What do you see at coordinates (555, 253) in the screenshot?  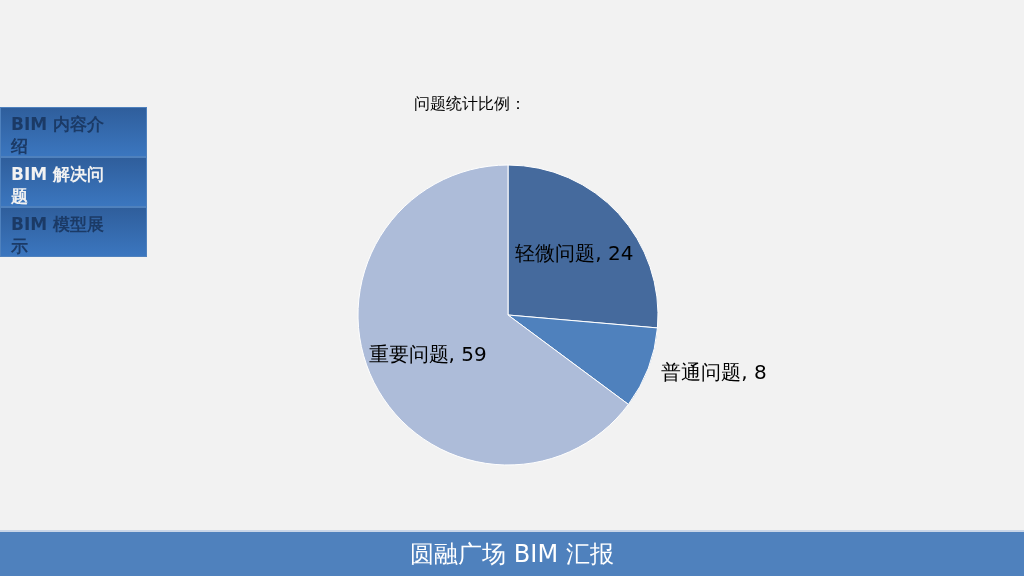 I see `slice-label: 轻微问题` at bounding box center [555, 253].